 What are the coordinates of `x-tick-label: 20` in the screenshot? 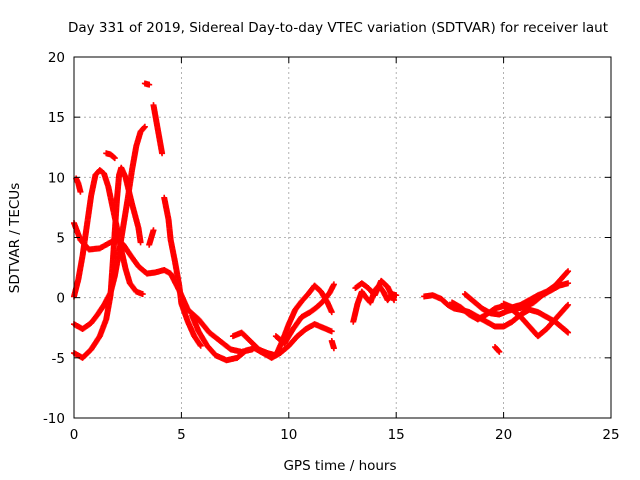 It's located at (503, 435).